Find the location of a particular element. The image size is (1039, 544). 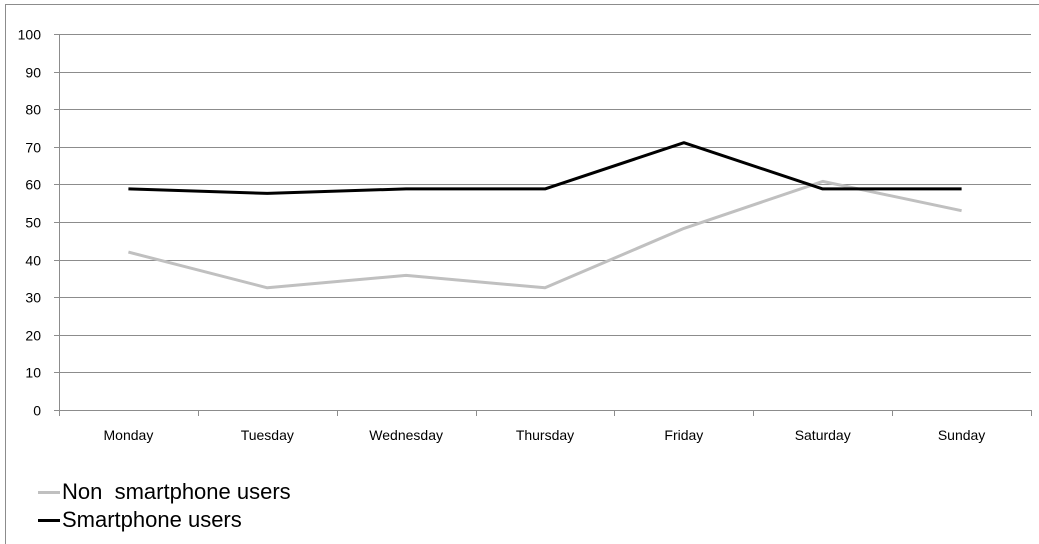

legend-item-non-smartphone-users: Non smartphone users is located at coordinates (164, 492).